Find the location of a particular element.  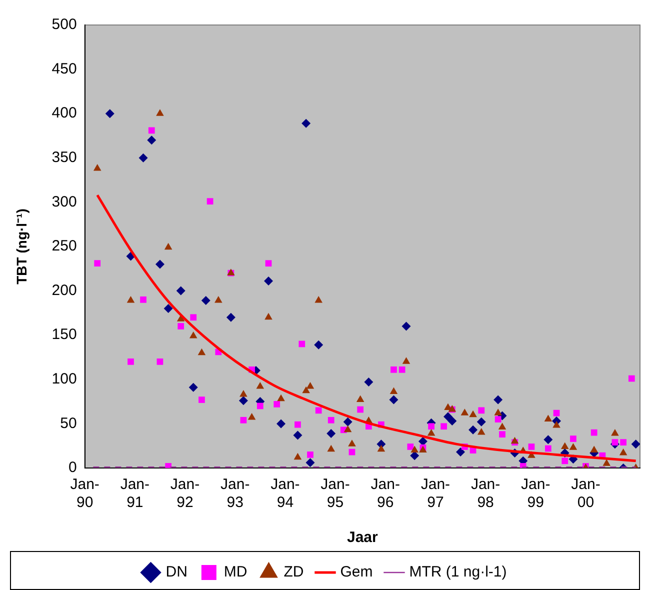

y-tick-label: 0 is located at coordinates (72, 467).